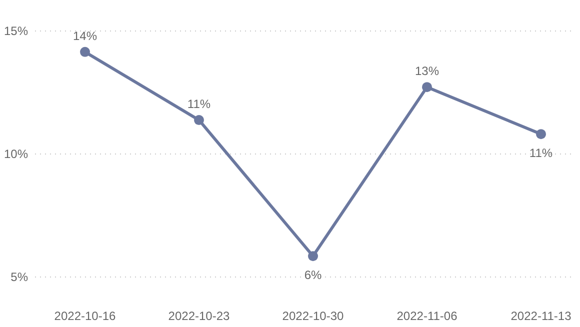  I want to click on data-label: 6%, so click(313, 275).